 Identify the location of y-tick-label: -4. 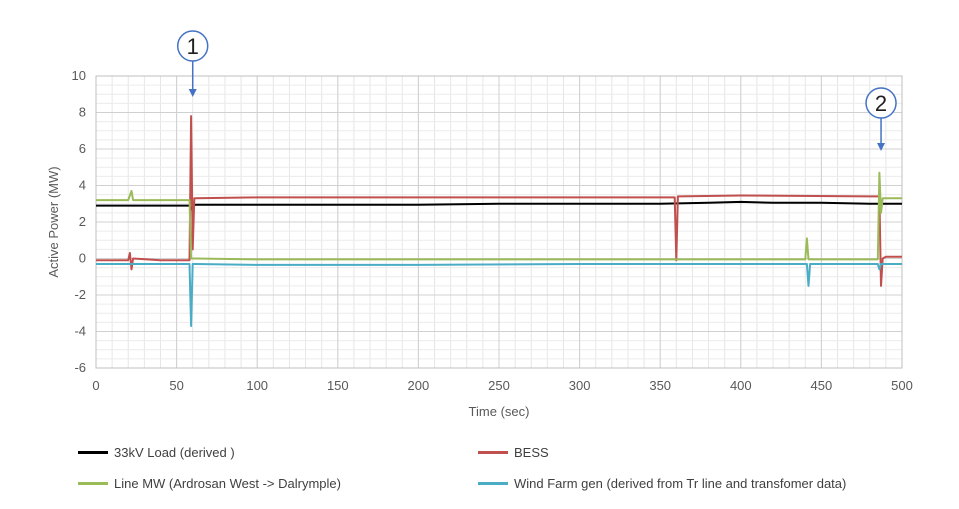
(80, 331).